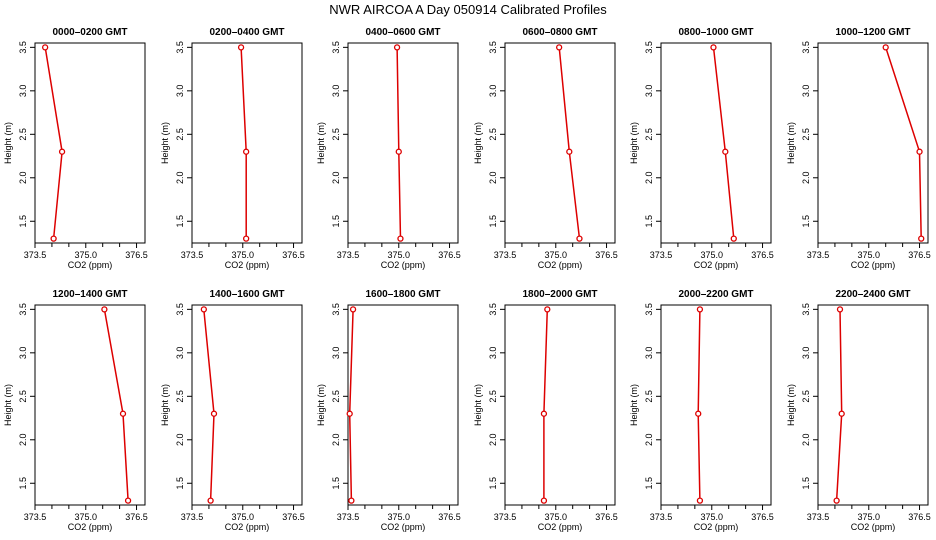 This screenshot has height=540, width=936. I want to click on panel-title: 0400–0600 GMT, so click(402, 32).